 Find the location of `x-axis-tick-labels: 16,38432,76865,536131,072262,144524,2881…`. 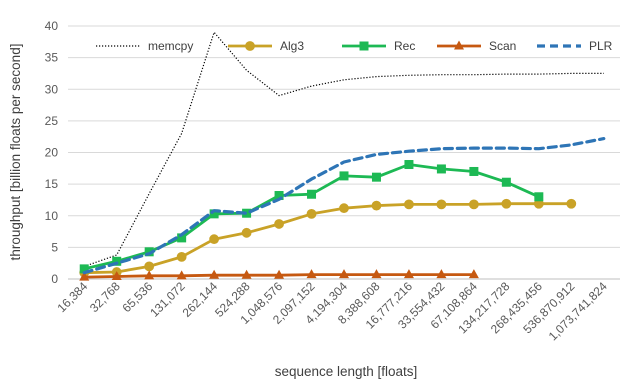

x-axis-tick-labels: 16,38432,76865,536131,072262,144524,2881… is located at coordinates (333, 311).